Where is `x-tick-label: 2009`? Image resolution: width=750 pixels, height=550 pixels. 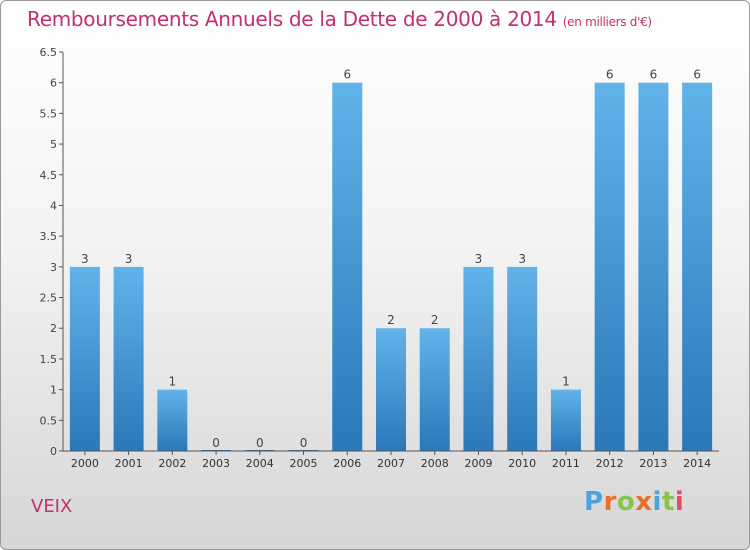 x-tick-label: 2009 is located at coordinates (478, 463).